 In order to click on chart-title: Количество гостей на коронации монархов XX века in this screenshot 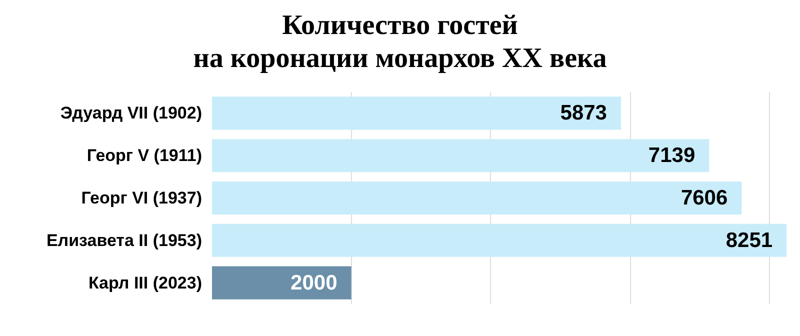, I will do `click(400, 42)`.